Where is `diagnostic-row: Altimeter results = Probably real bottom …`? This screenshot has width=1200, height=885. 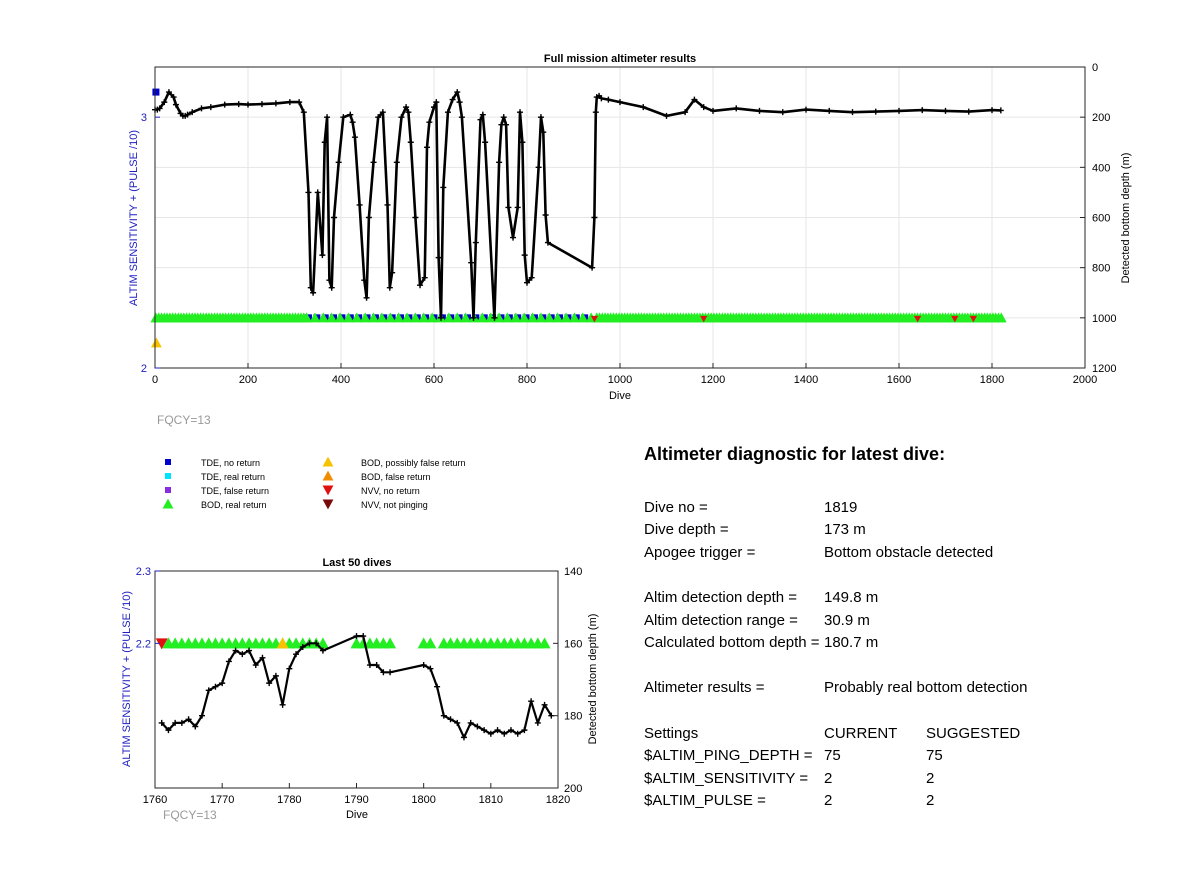
diagnostic-row: Altimeter results = Probably real bottom … is located at coordinates (914, 688).